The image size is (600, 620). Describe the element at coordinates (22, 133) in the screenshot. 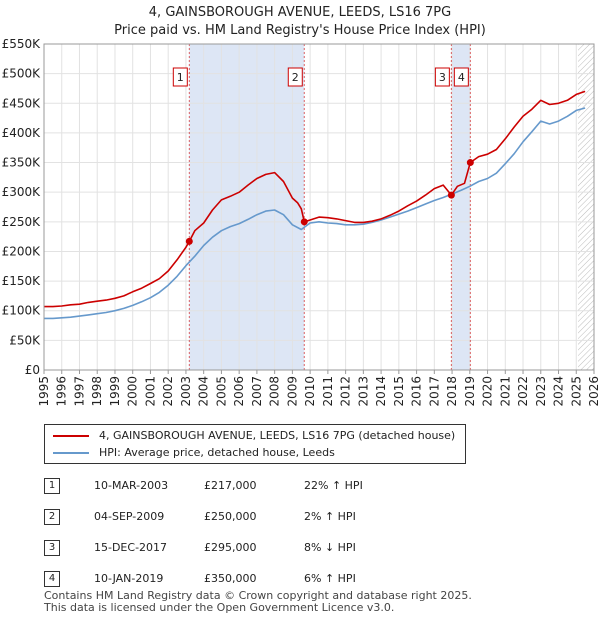

I see `y-tick-label: £400K` at that location.